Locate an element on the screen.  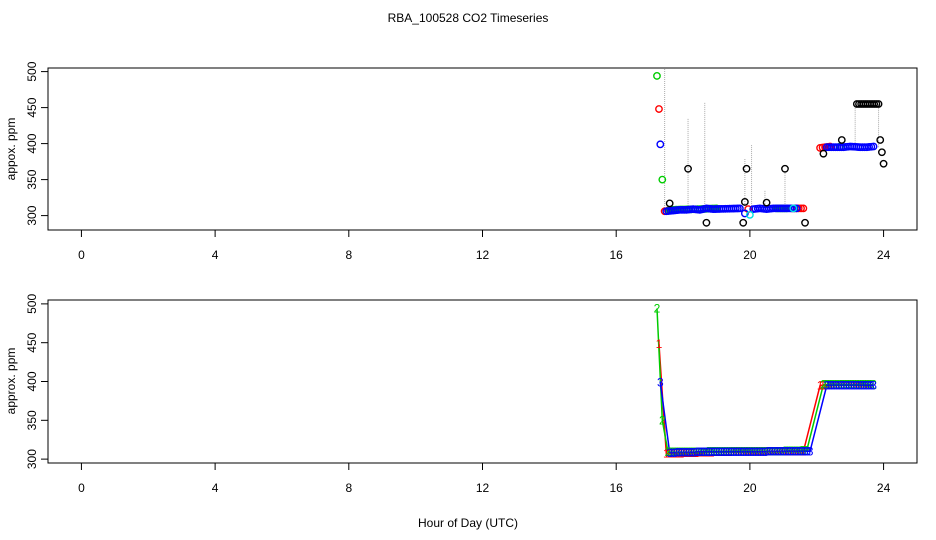
bottom-x-tick-label: 12 is located at coordinates (483, 488).